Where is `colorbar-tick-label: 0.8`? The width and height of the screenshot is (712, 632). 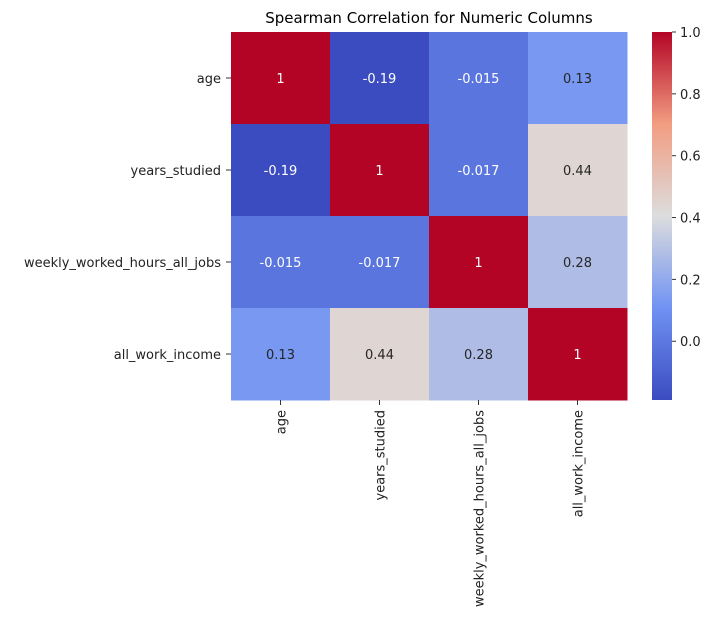
colorbar-tick-label: 0.8 is located at coordinates (690, 95).